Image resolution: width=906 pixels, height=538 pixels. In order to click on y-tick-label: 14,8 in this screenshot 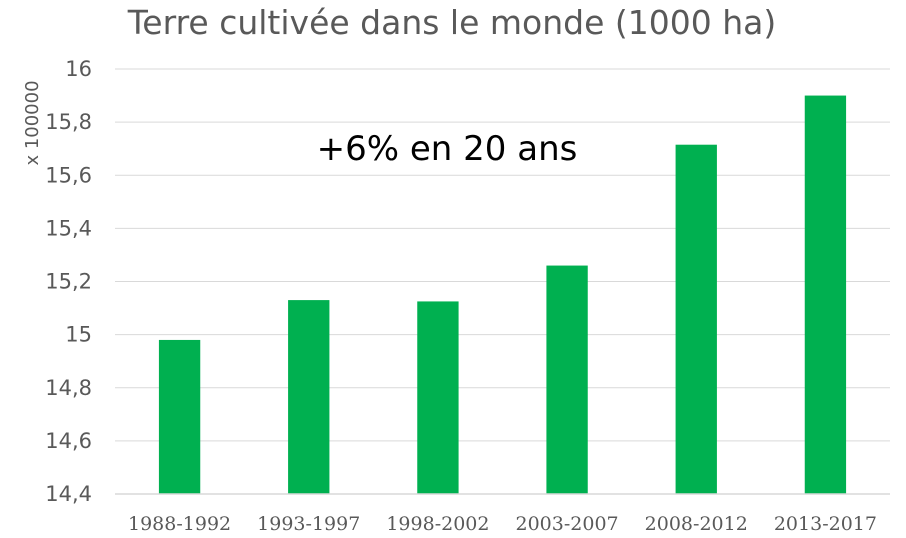, I will do `click(68, 388)`.